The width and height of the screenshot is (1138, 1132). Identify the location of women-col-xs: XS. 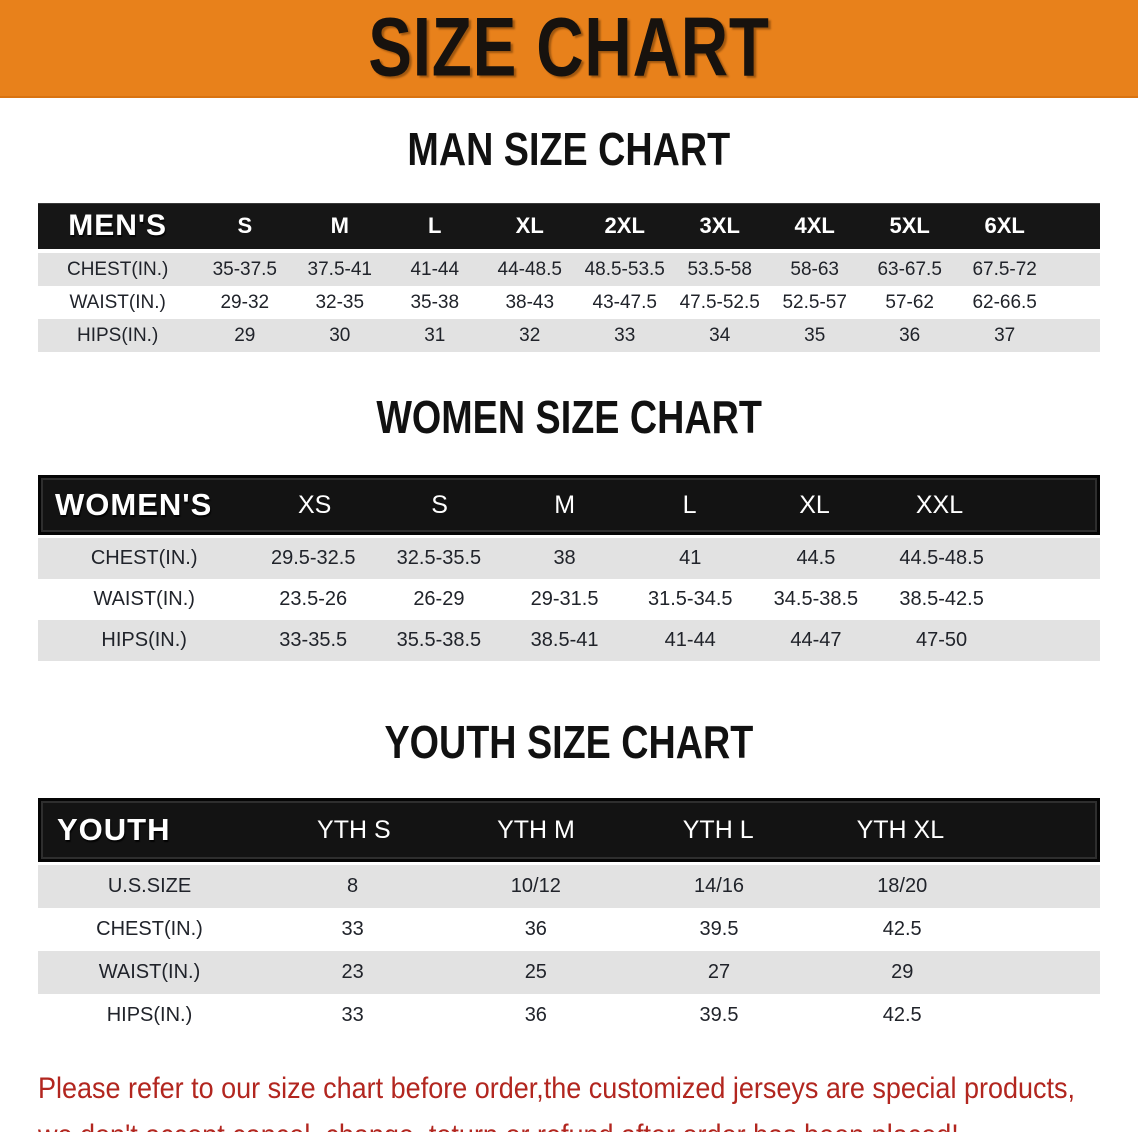
(314, 504).